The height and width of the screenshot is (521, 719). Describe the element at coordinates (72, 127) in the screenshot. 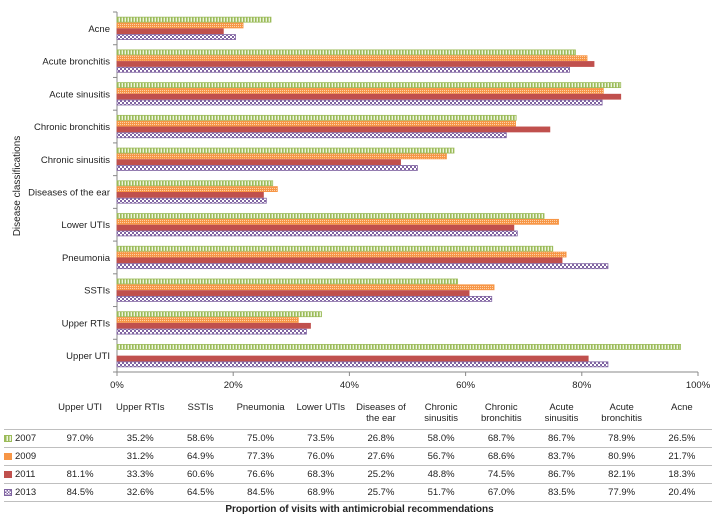

I see `category-label: Chronic bronchitis` at that location.